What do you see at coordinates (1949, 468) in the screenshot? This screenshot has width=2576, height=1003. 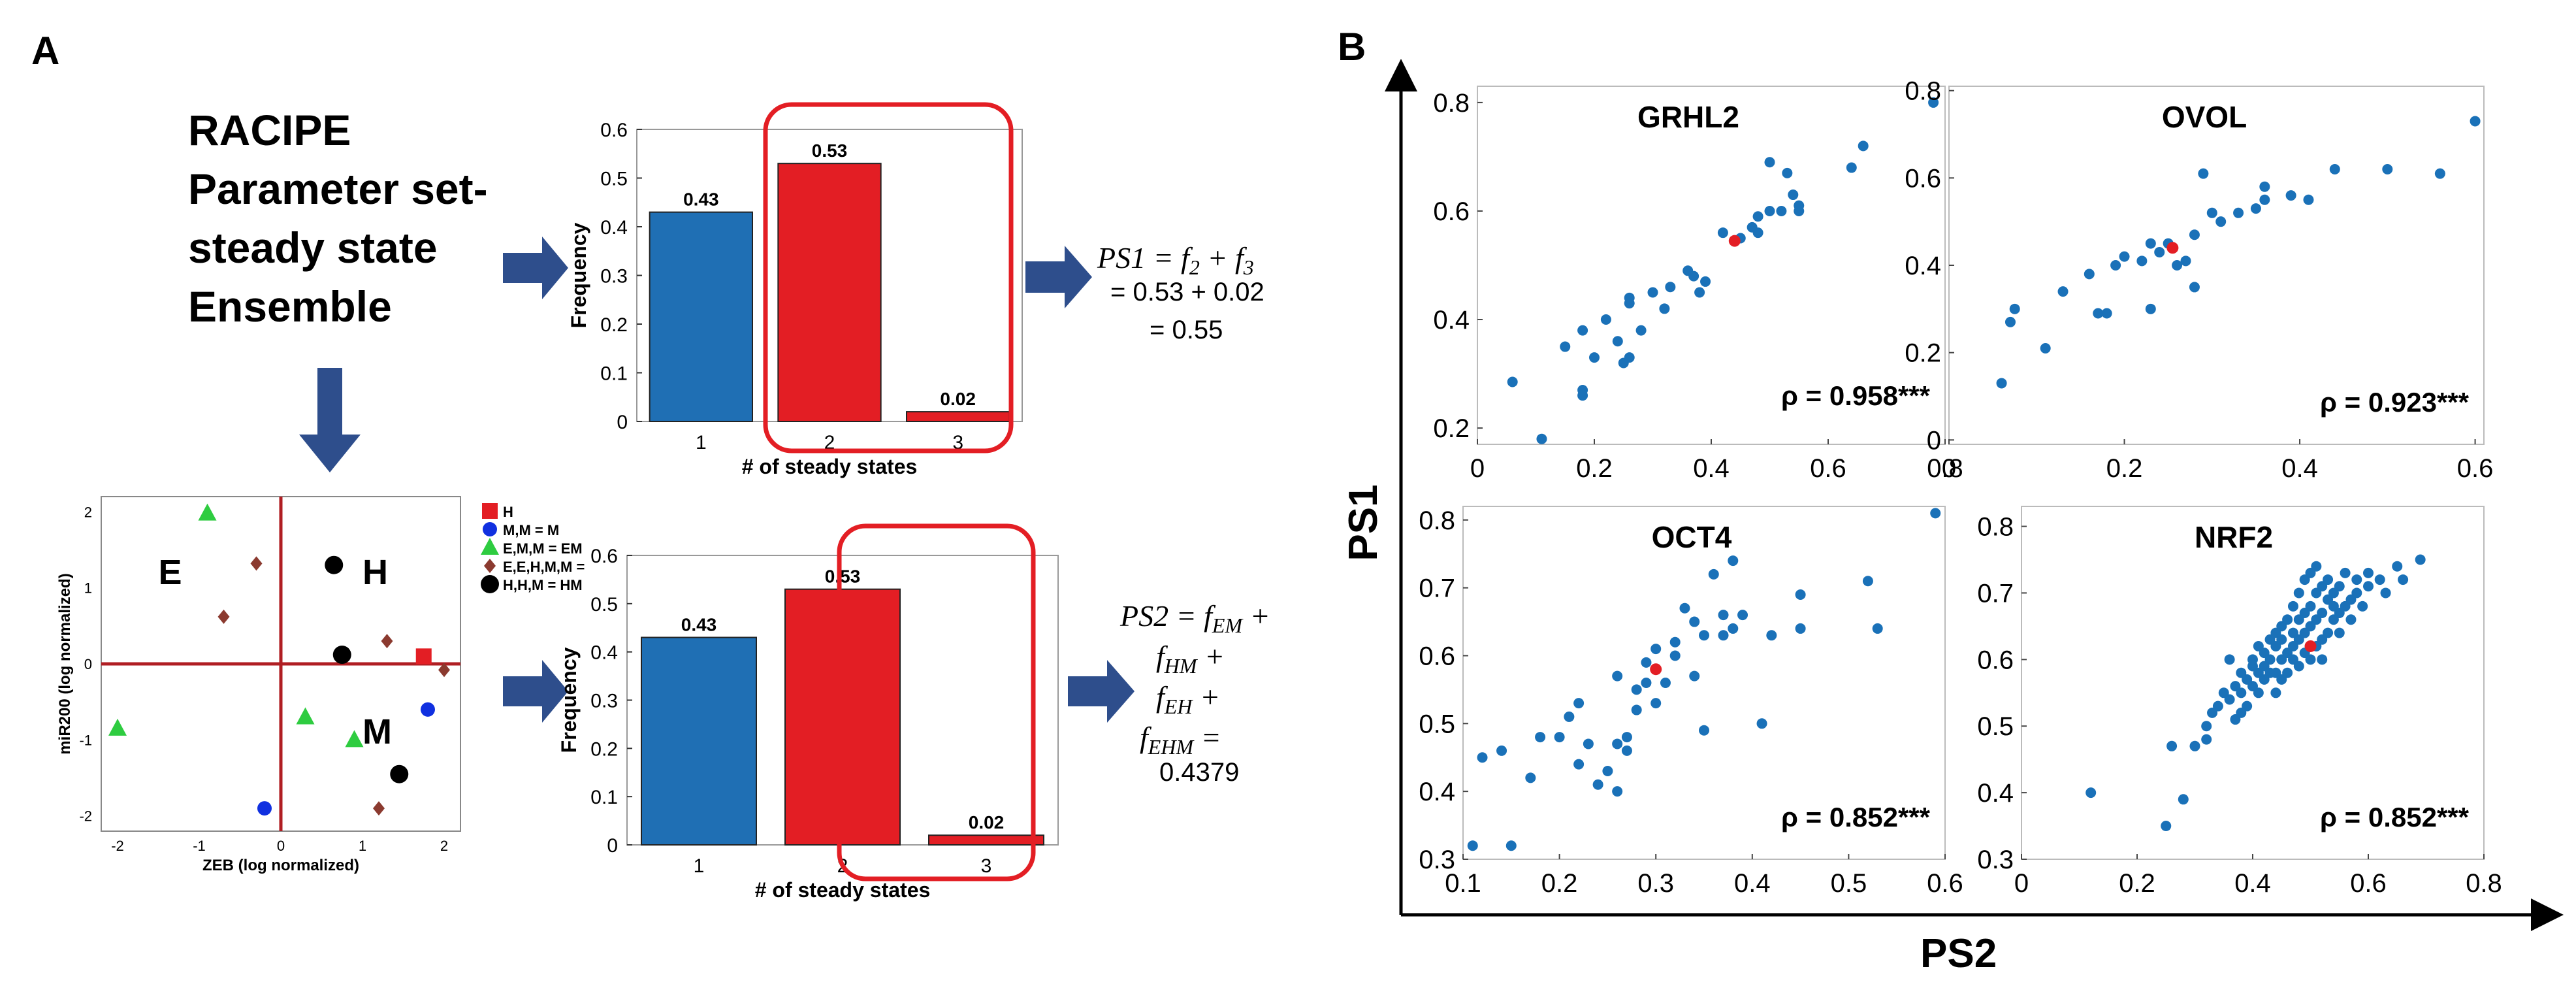 I see `x-tick-label: 0` at bounding box center [1949, 468].